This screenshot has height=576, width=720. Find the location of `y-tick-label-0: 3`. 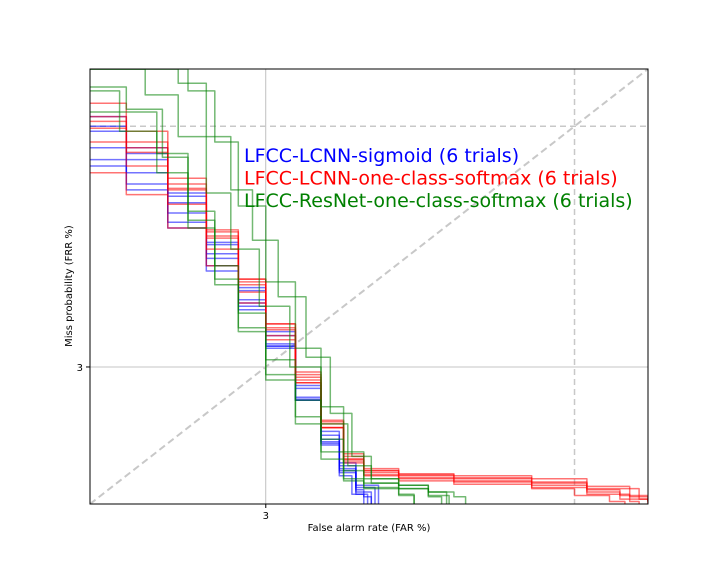

y-tick-label-0: 3 is located at coordinates (80, 368).